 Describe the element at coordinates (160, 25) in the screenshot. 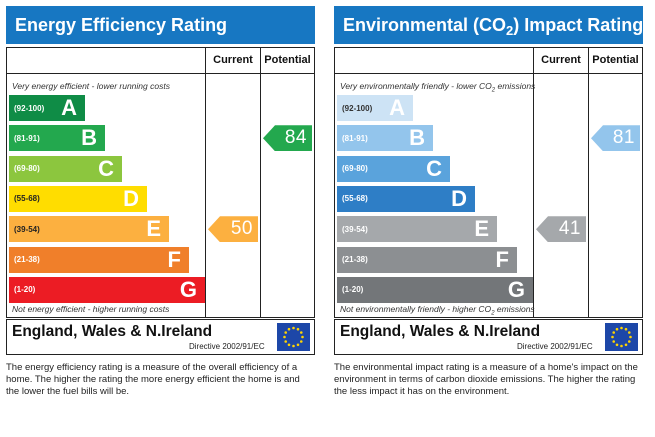

I see `energy-panel-title: Energy Efficiency Rating` at that location.